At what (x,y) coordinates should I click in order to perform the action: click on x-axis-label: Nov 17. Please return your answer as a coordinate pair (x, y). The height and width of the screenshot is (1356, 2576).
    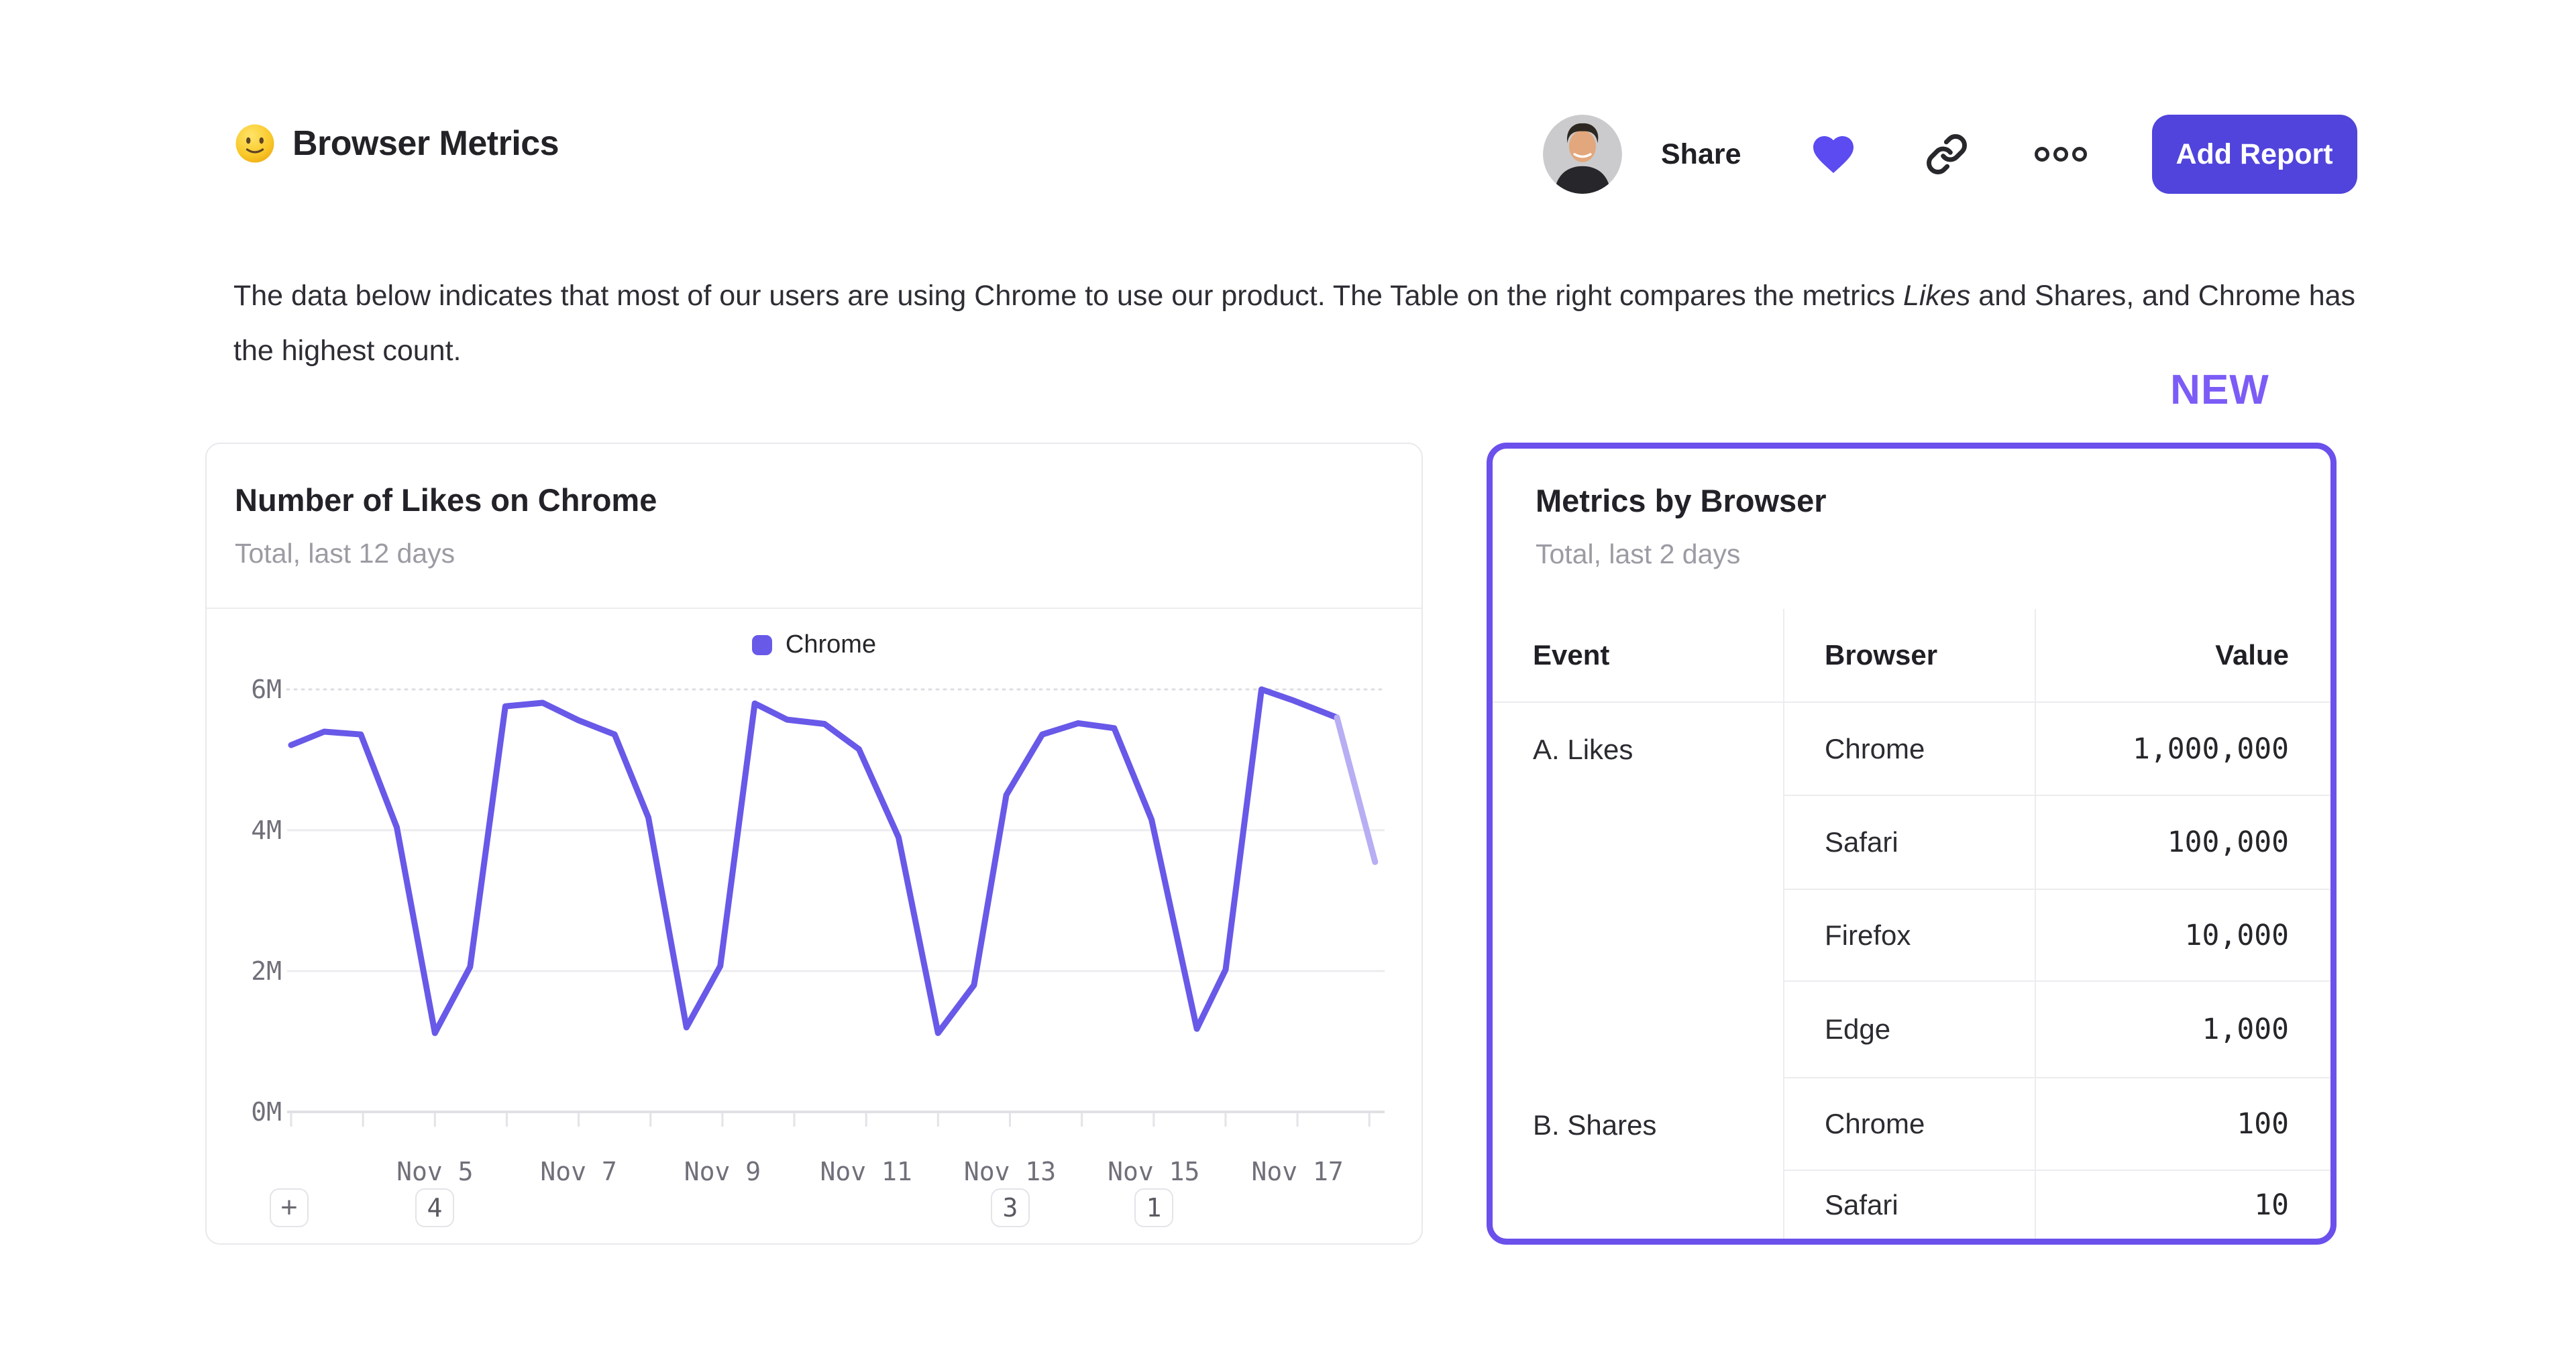
    Looking at the image, I should click on (1297, 1171).